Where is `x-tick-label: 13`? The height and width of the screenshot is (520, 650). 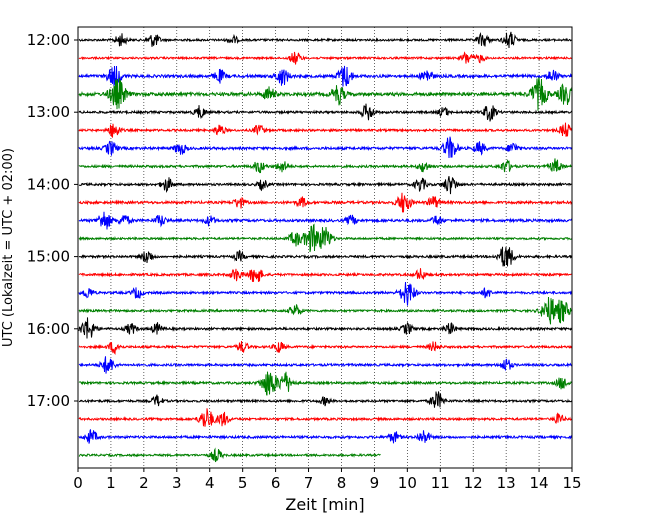 x-tick-label: 13 is located at coordinates (506, 483).